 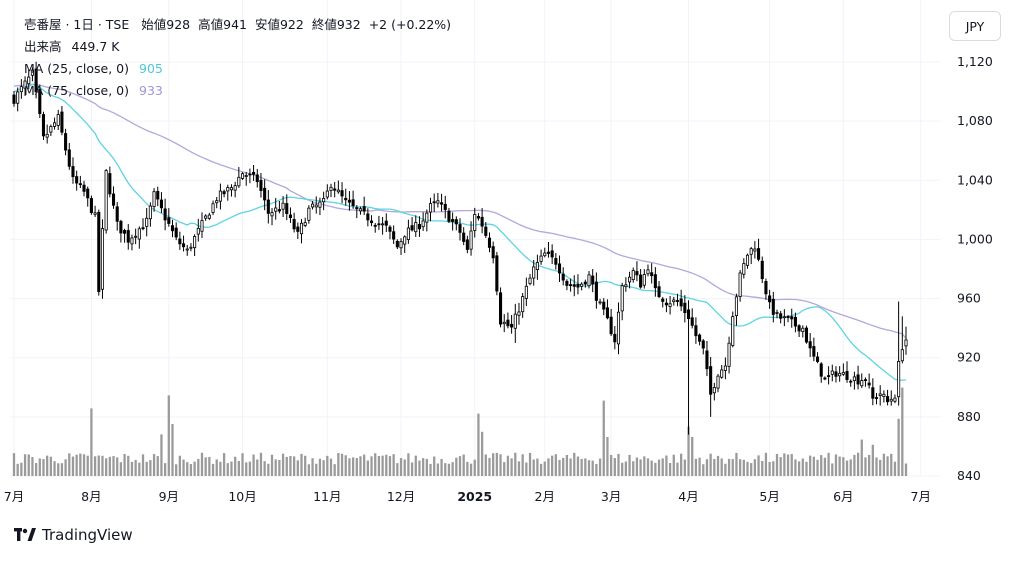 I want to click on x-tick-label: 2月, so click(x=545, y=496).